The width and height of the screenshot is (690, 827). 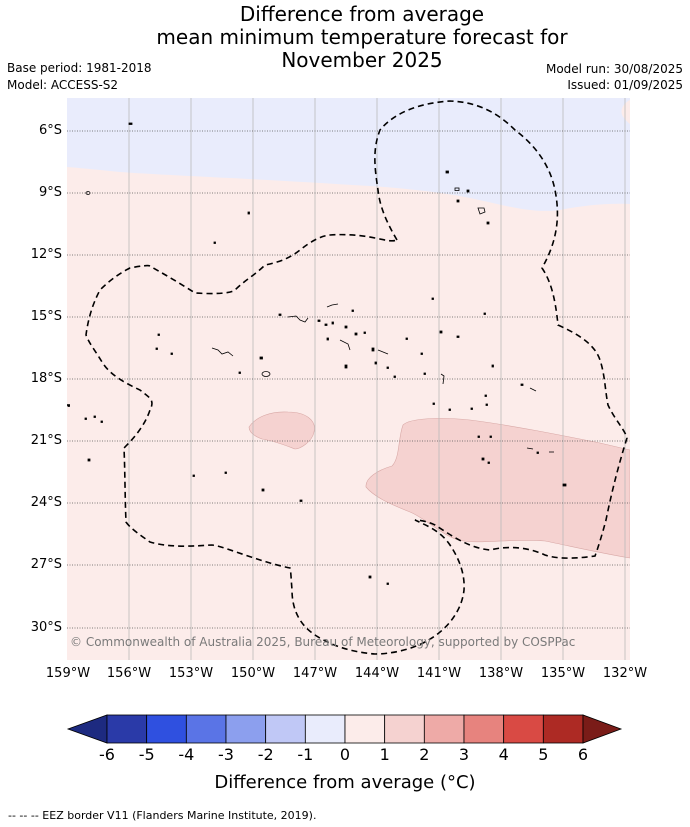 I want to click on lon-tick-144w: 144°W, so click(x=377, y=673).